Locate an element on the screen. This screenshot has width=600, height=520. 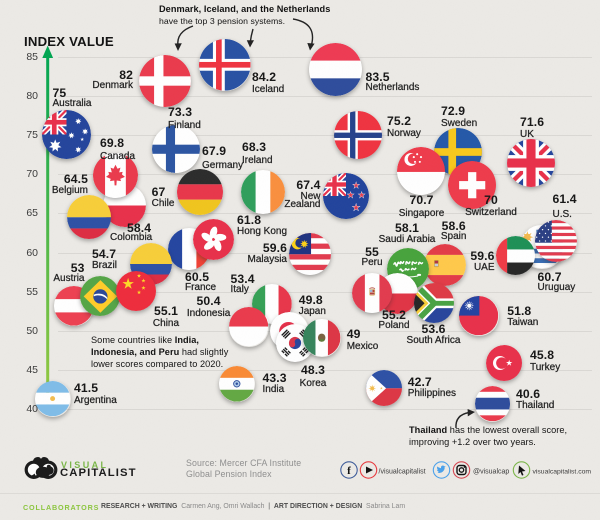
svg-text: f is located at coordinates (349, 471).